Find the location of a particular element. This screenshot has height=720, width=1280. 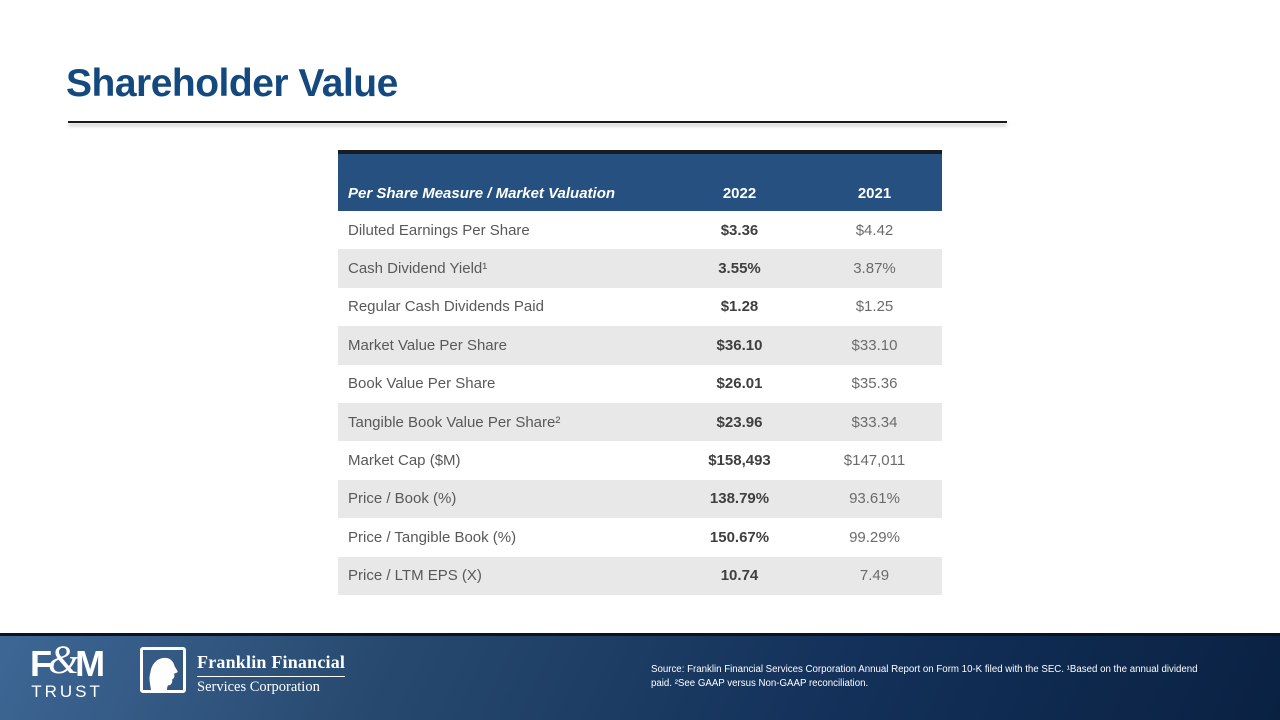

row-value-2022: $3.36 is located at coordinates (739, 230).